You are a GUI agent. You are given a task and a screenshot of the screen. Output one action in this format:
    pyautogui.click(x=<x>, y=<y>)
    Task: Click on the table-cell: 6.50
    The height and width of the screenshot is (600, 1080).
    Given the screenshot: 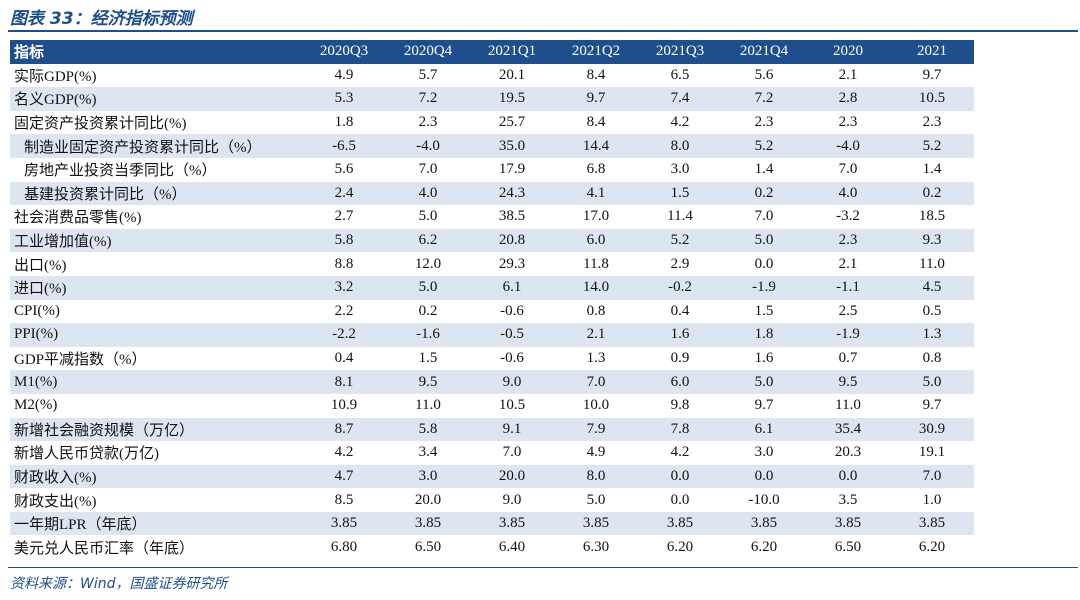 What is the action you would take?
    pyautogui.click(x=428, y=546)
    